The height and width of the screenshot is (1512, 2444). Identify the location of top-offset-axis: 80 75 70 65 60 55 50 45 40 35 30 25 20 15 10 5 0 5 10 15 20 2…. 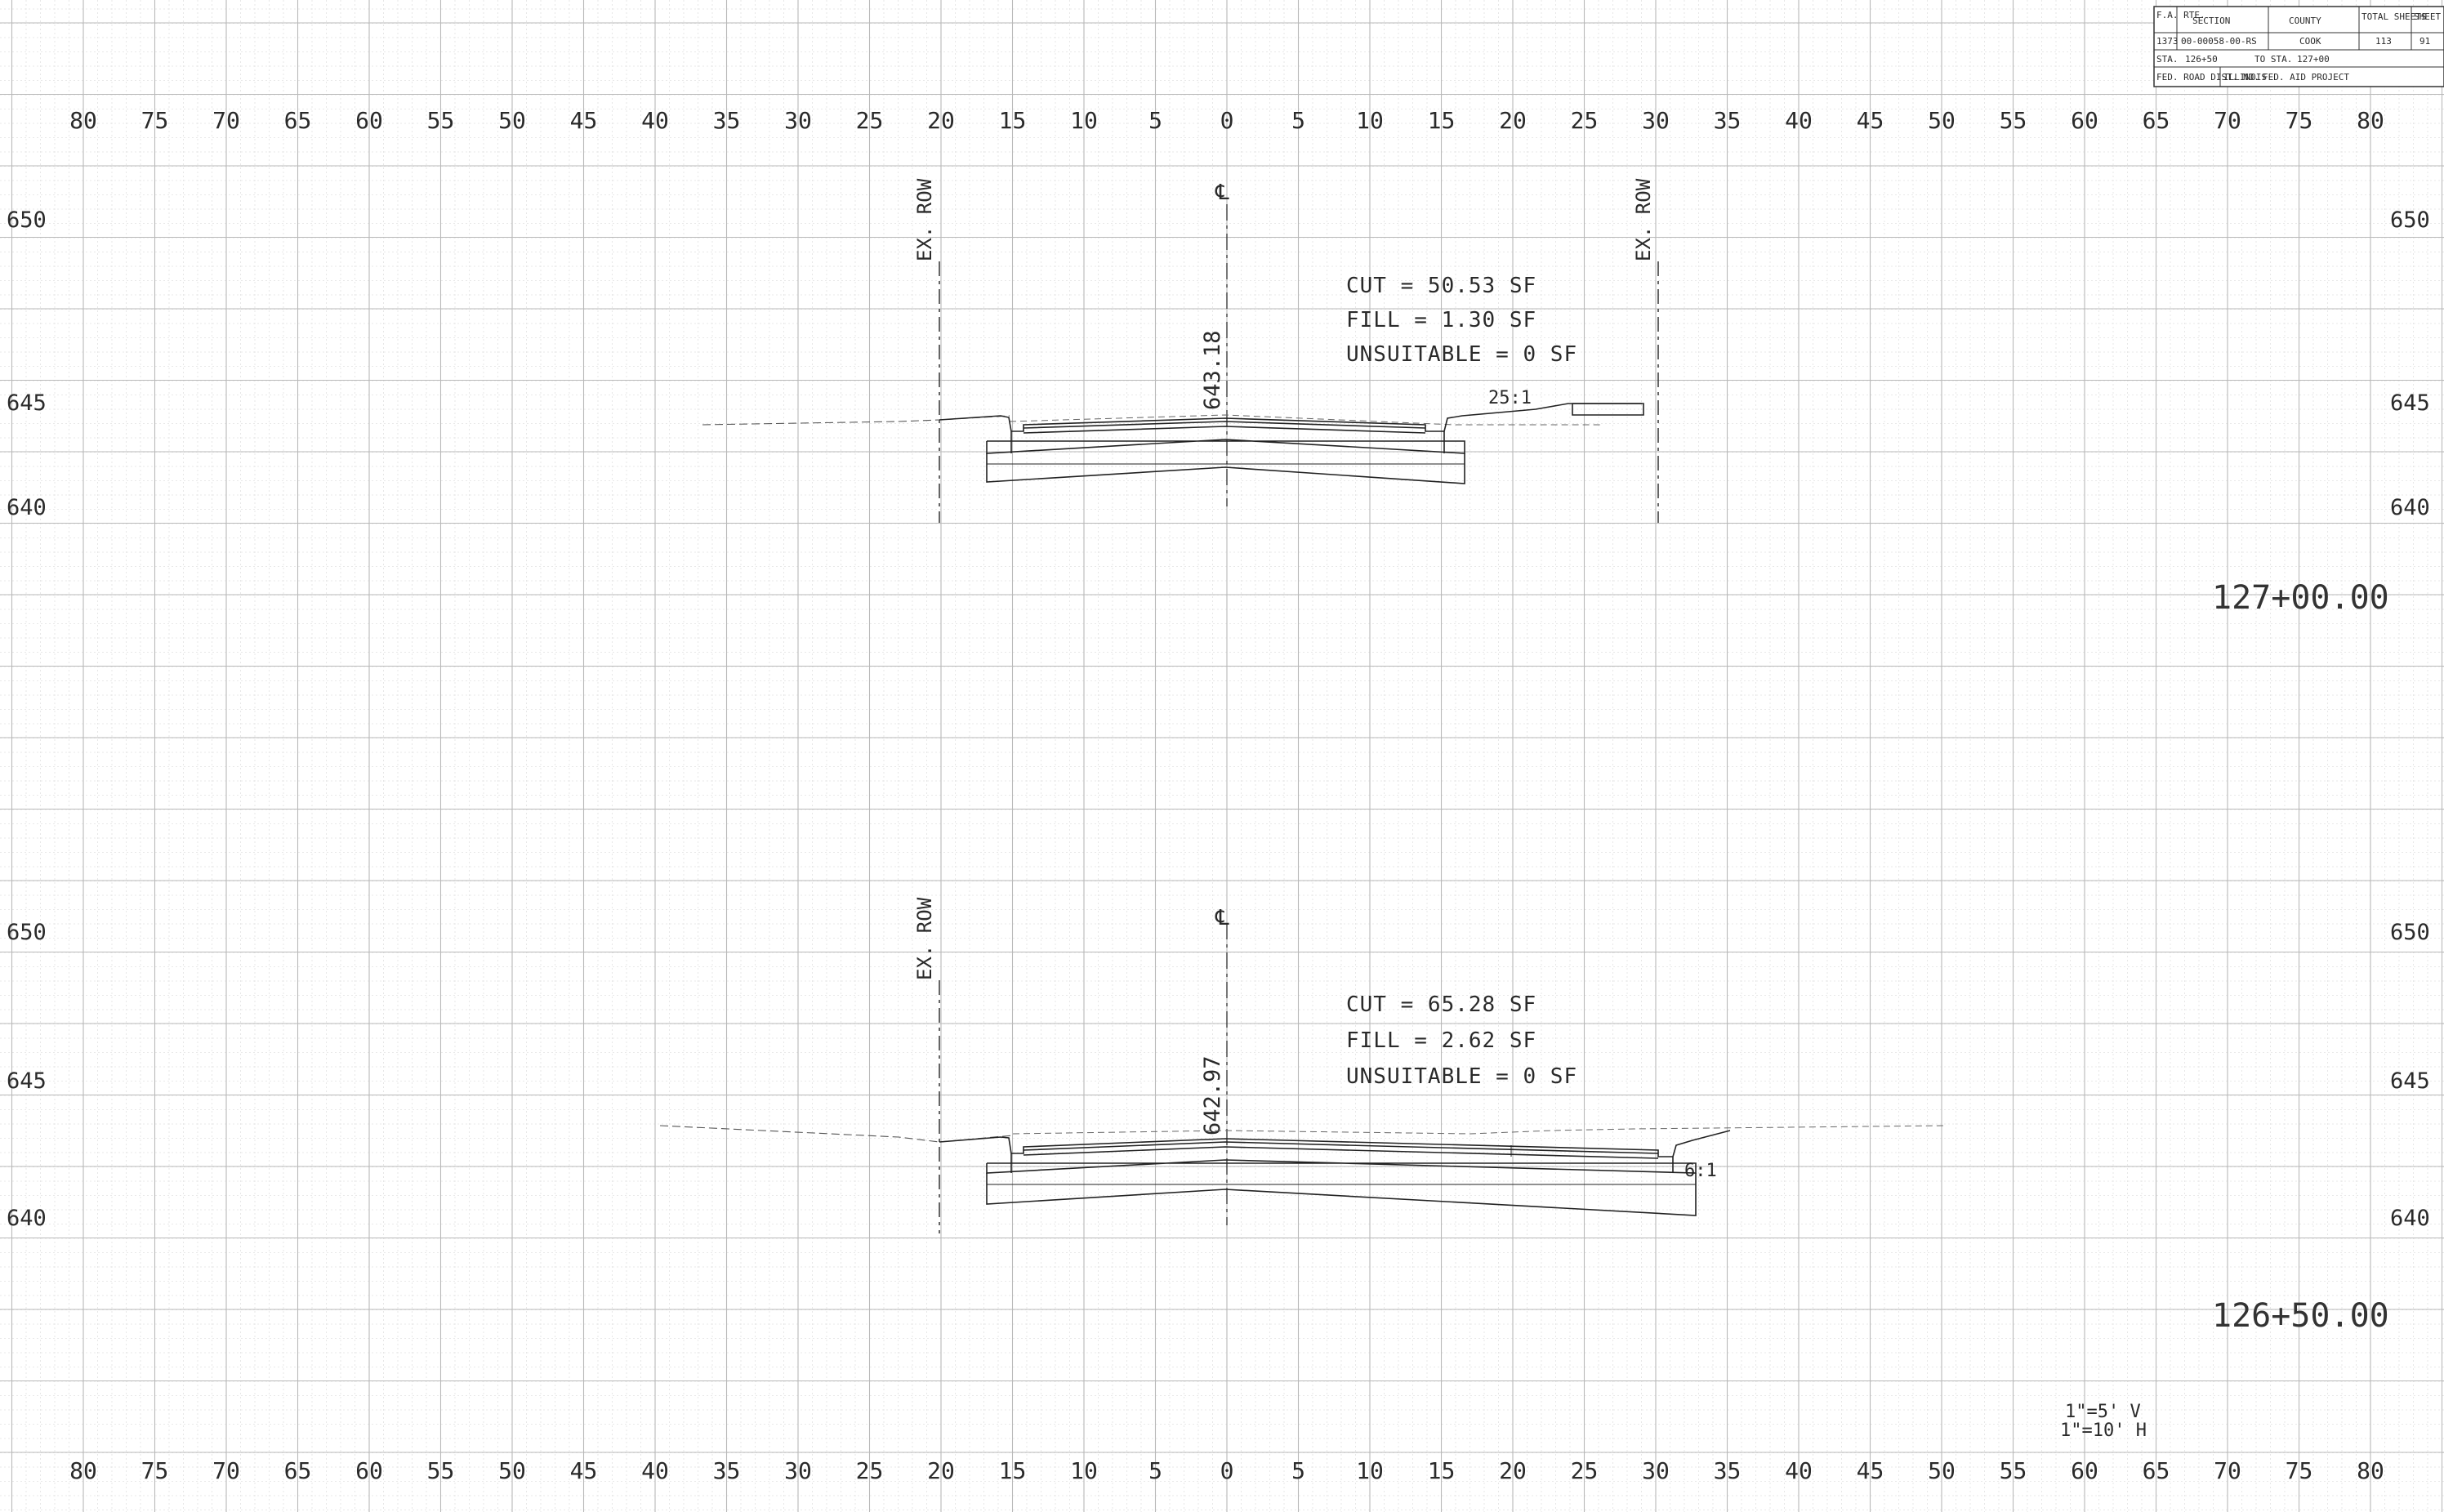
(1226, 121).